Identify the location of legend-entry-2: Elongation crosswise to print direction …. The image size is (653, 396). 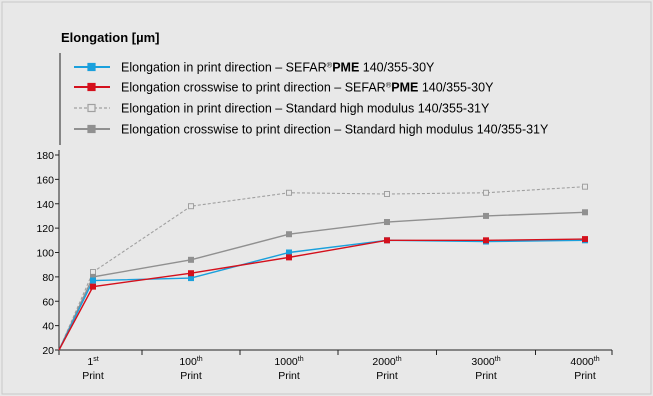
(284, 88).